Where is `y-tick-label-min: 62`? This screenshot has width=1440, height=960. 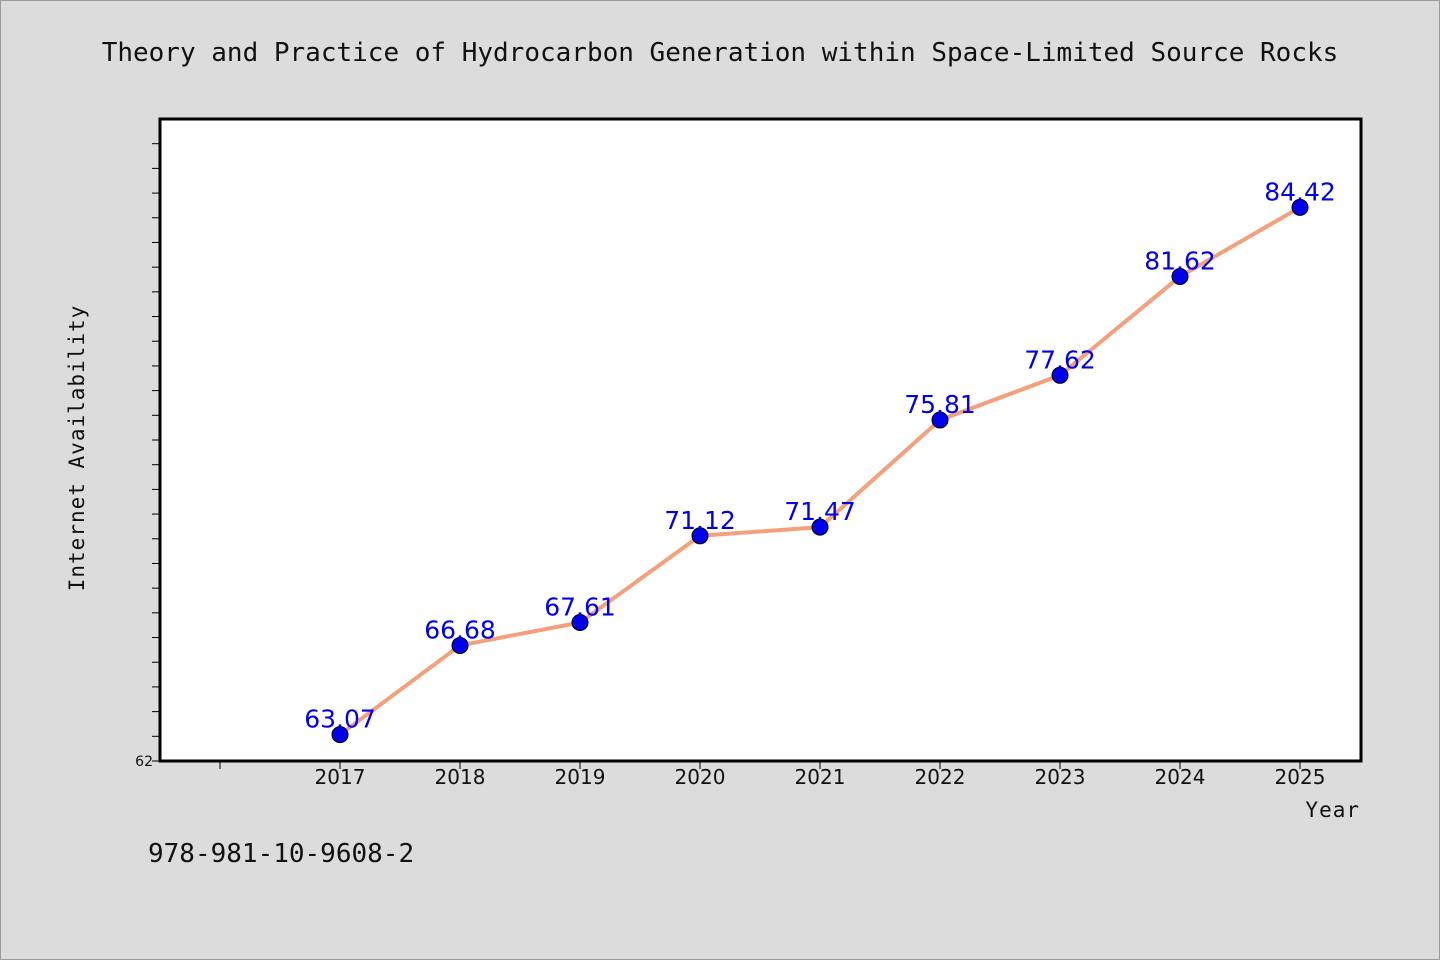
y-tick-label-min: 62 is located at coordinates (144, 762).